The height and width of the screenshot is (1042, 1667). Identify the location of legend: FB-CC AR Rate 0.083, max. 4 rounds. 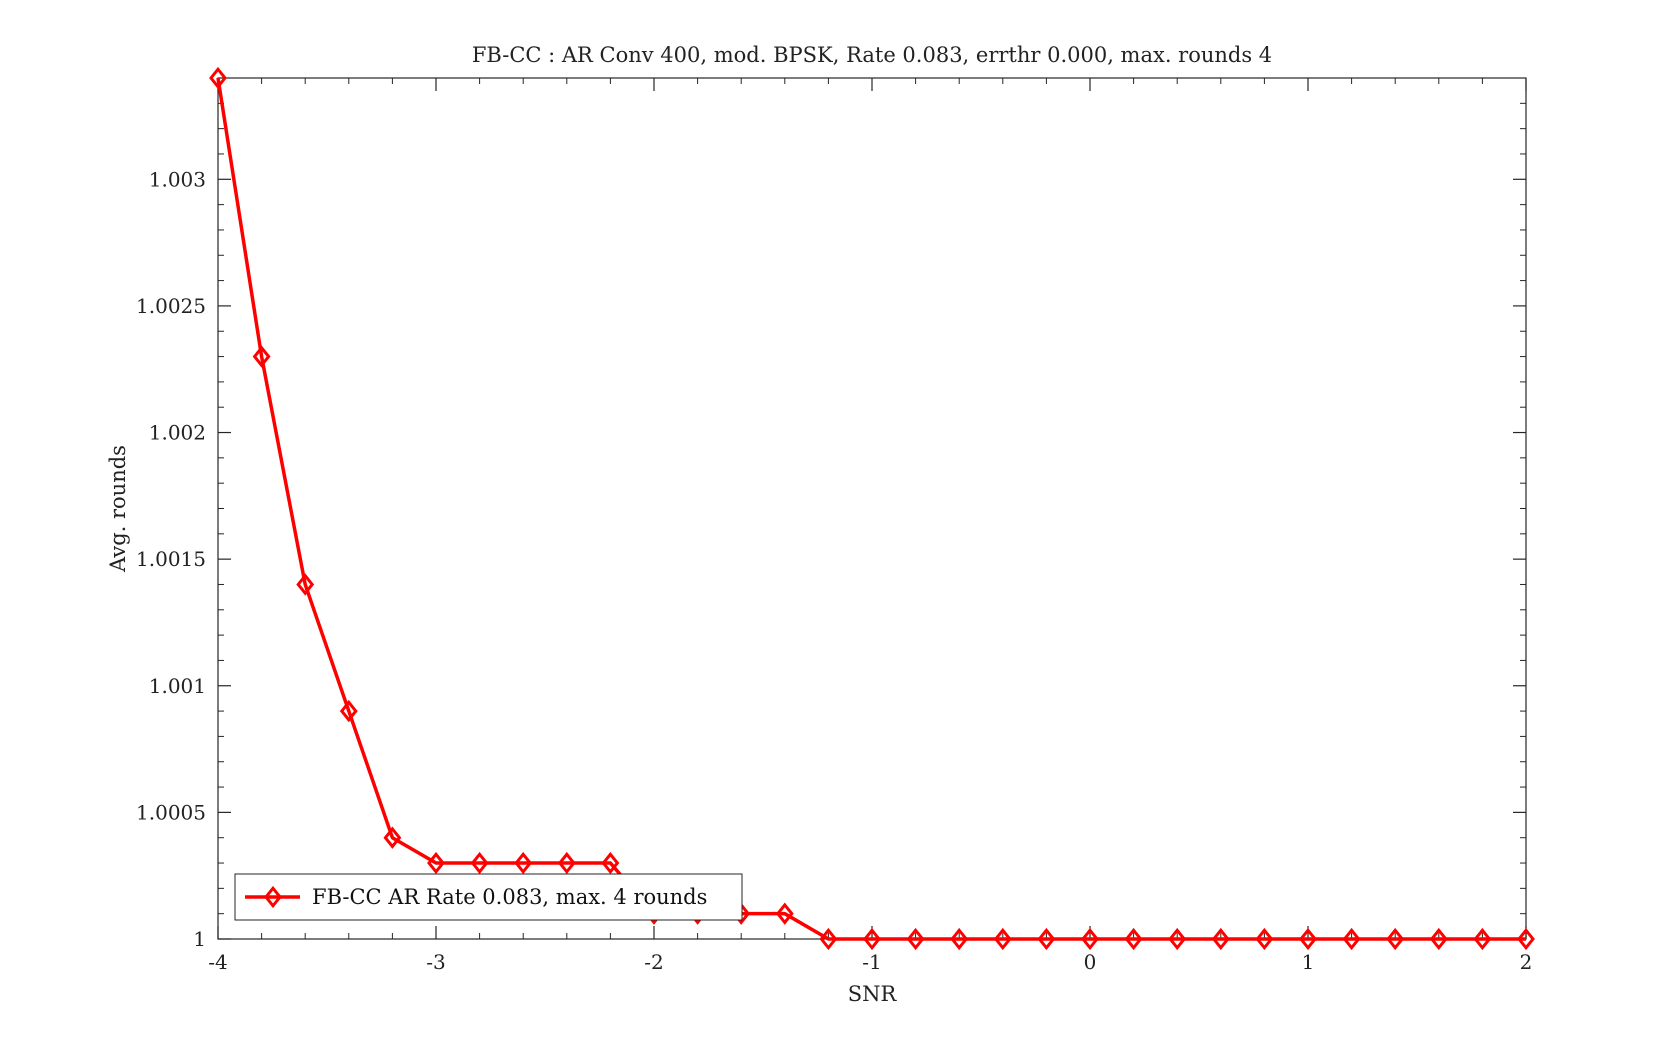
(488, 897).